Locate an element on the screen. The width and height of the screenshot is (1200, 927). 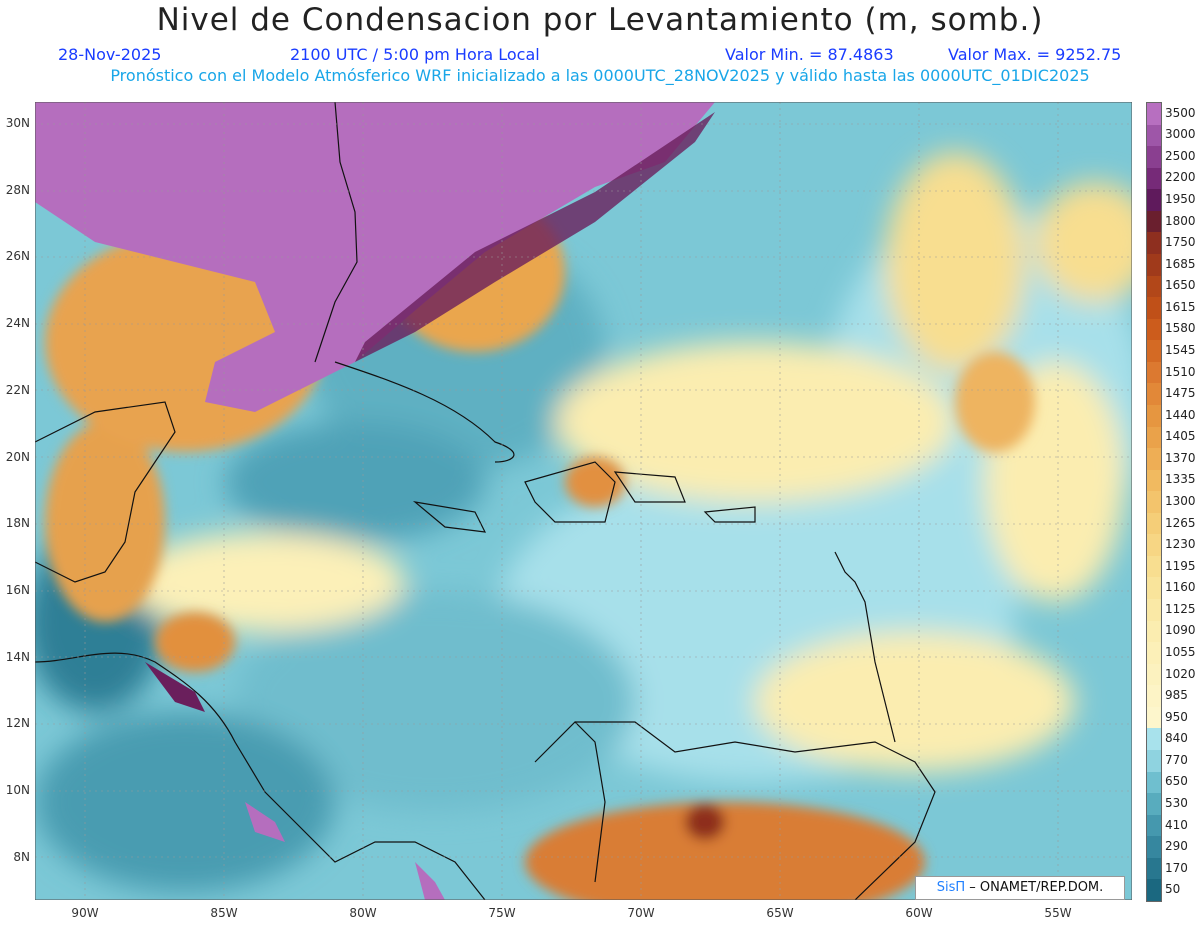
lat-label: 24N is located at coordinates (17, 323).